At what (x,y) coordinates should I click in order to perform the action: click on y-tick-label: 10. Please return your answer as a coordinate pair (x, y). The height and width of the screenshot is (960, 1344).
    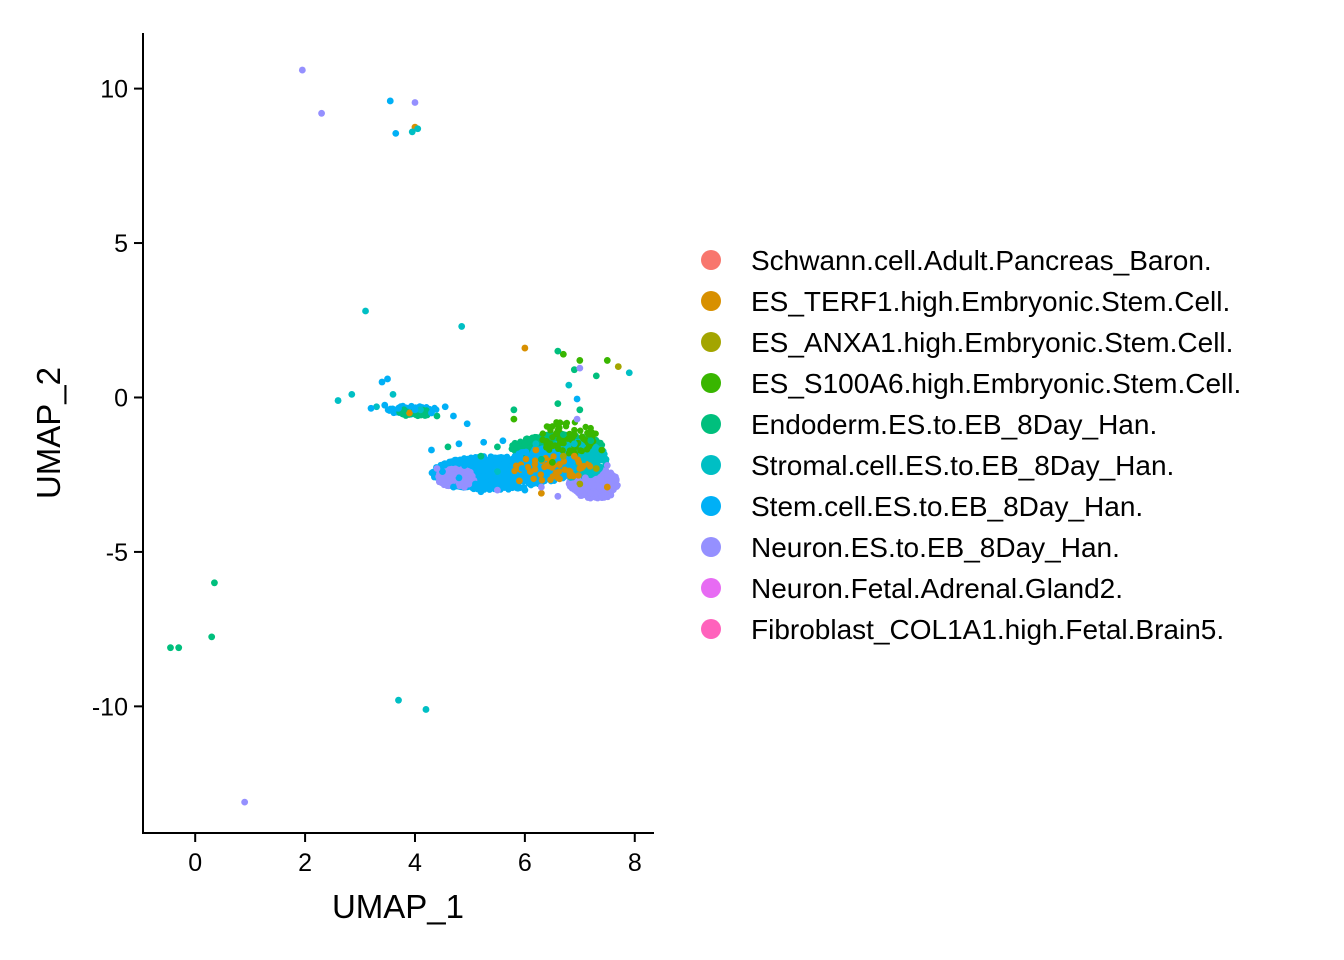
    Looking at the image, I should click on (114, 90).